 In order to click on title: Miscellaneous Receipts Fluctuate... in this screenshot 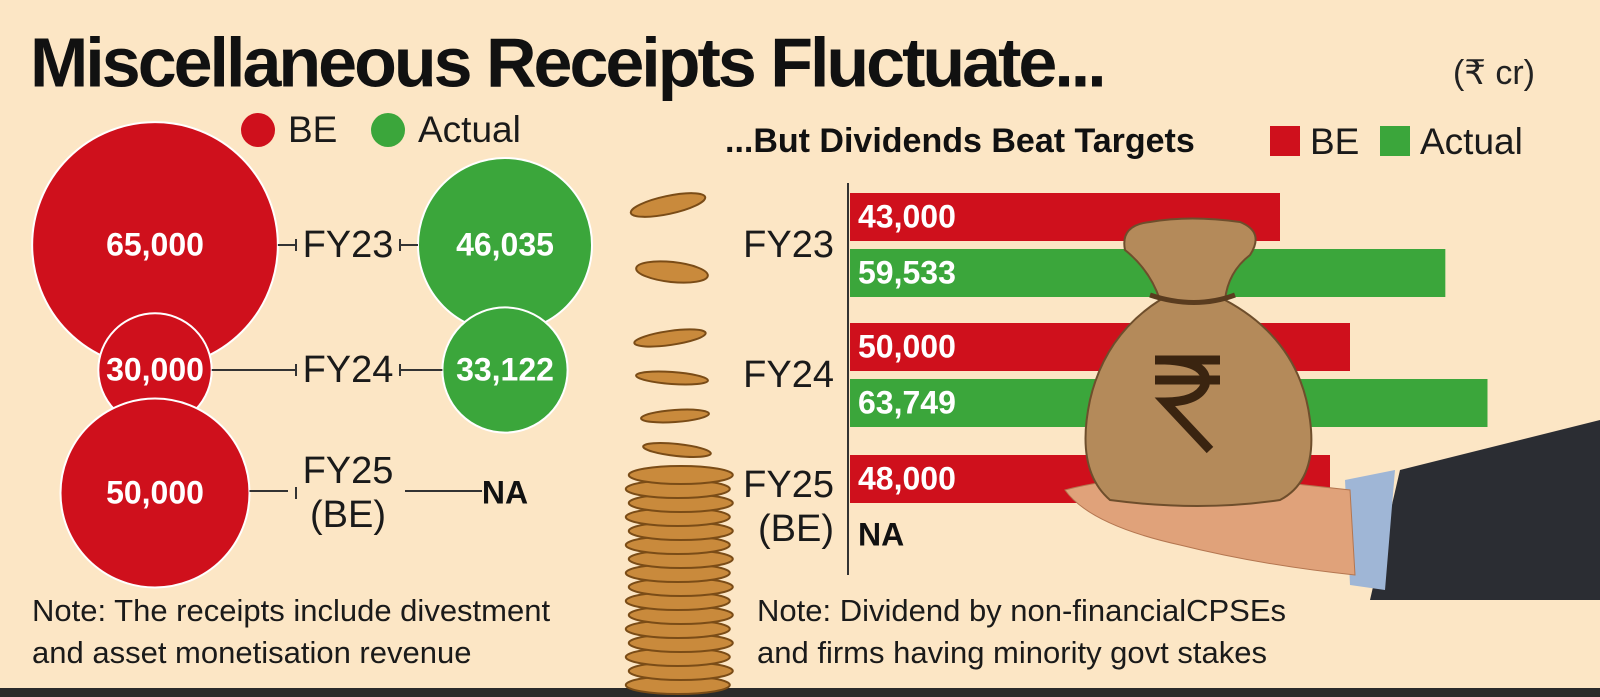, I will do `click(567, 62)`.